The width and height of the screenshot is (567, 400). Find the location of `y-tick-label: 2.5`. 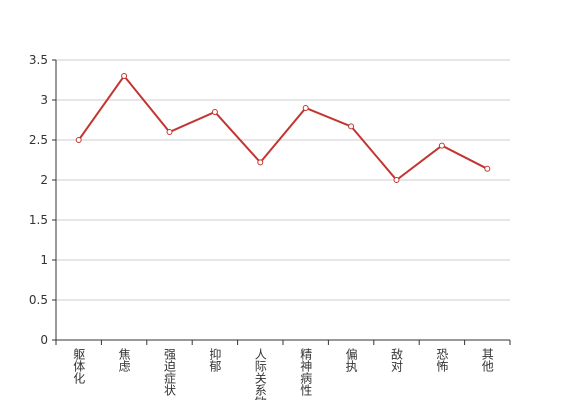

y-tick-label: 2.5 is located at coordinates (38, 140).